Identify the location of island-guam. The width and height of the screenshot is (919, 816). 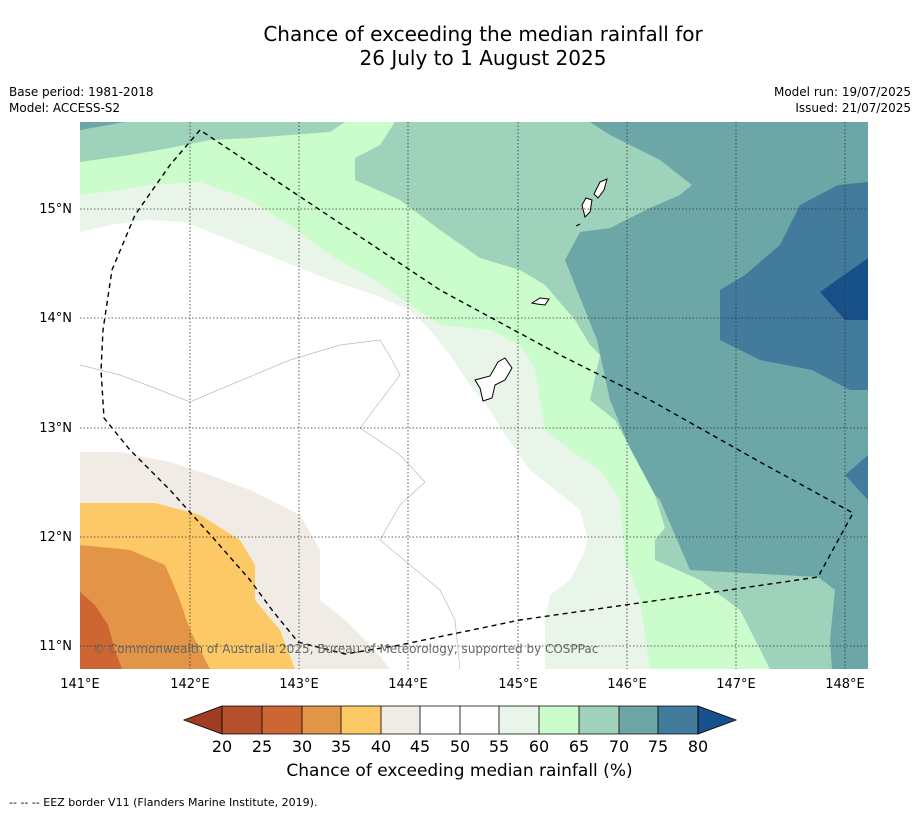
(493, 379).